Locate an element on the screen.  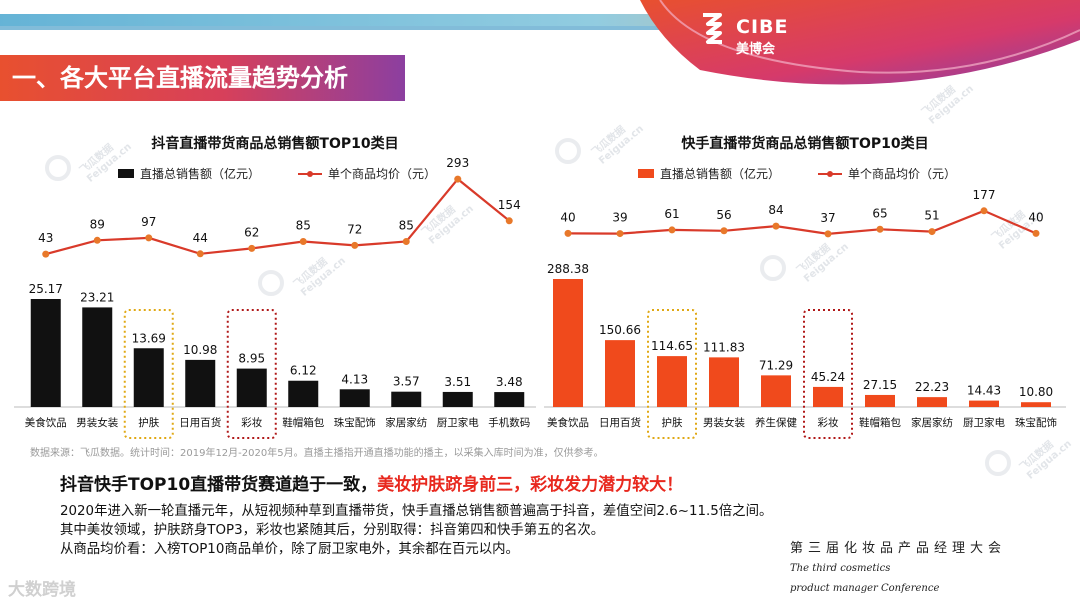
bar-value-label: 150.66 is located at coordinates (620, 330).